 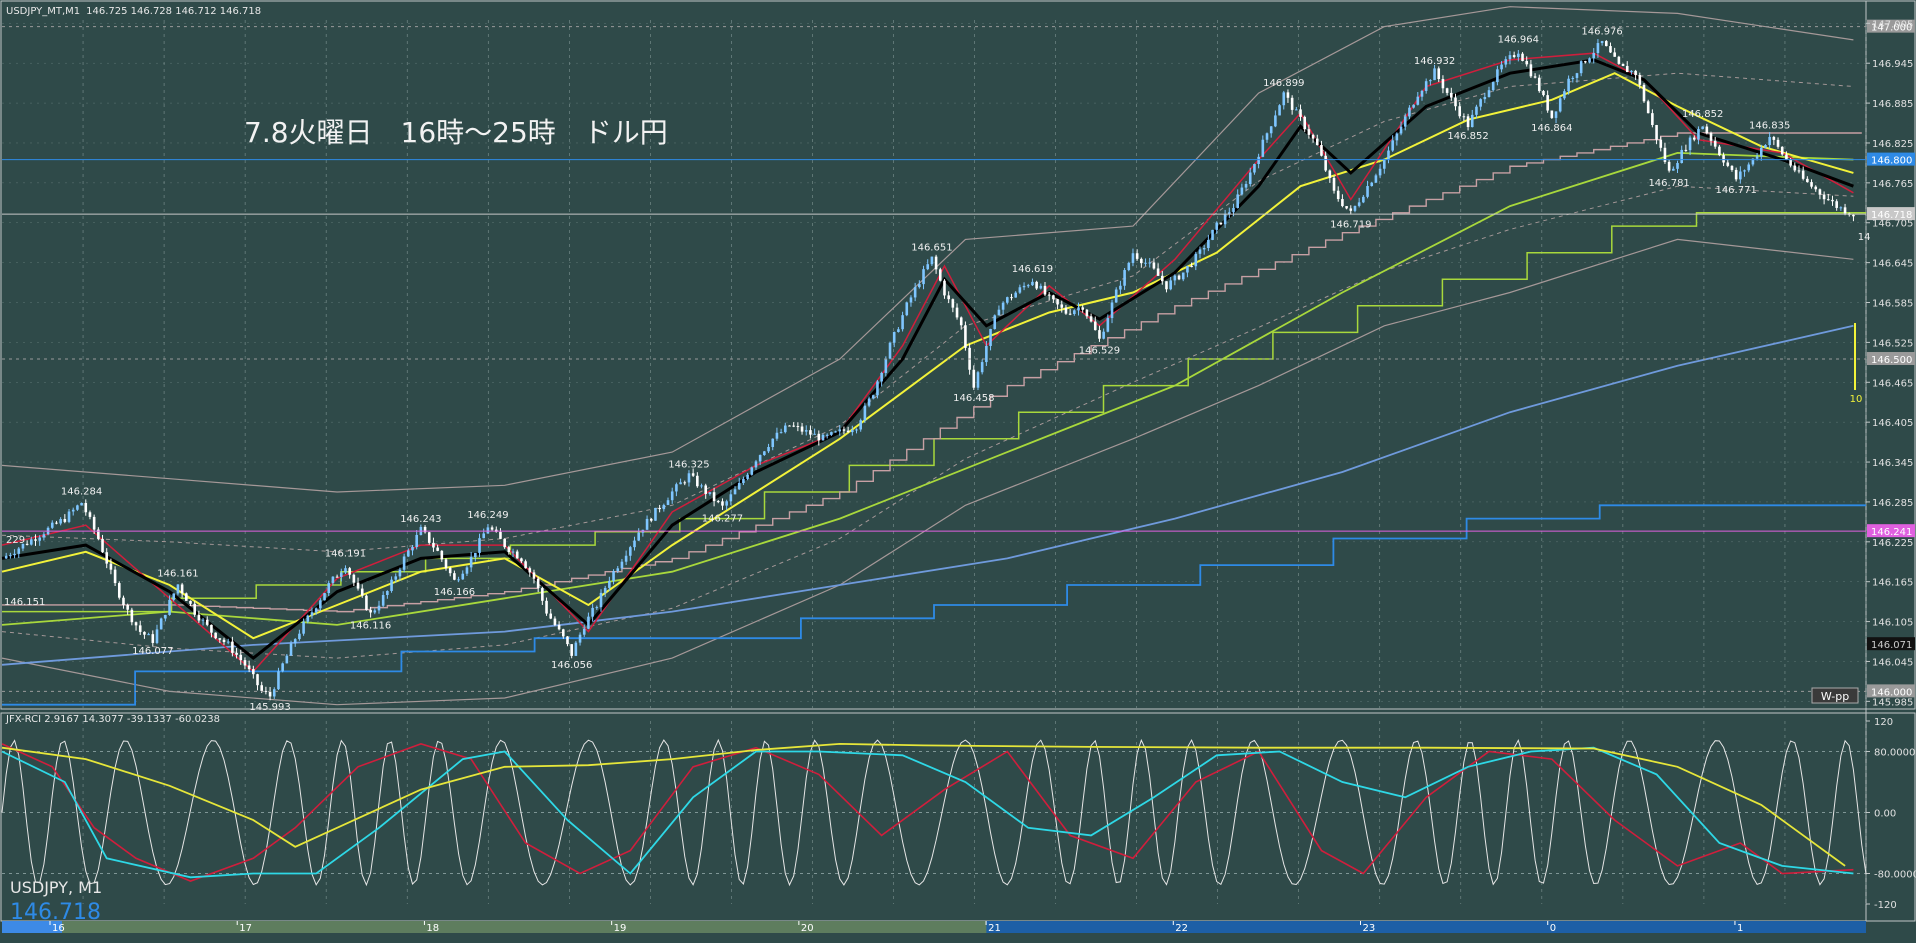 I want to click on price-label: 229, so click(x=15, y=540).